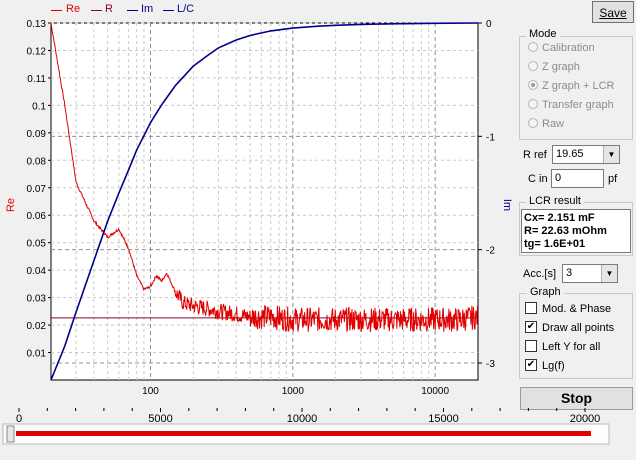  I want to click on mode-radio-z-graph: Z graph, so click(554, 67).